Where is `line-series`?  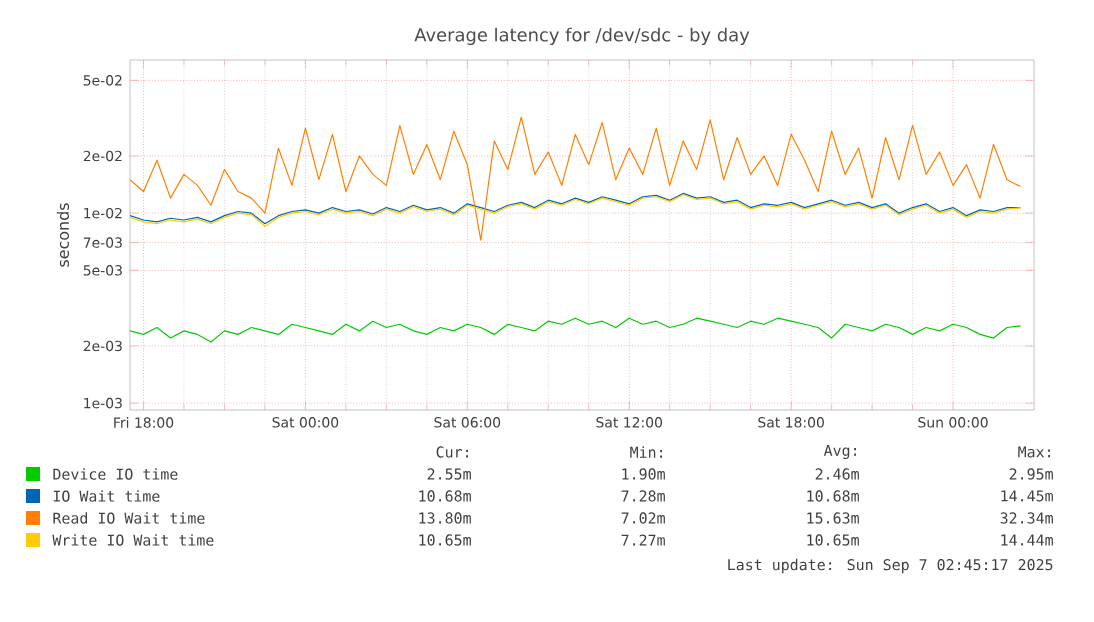 line-series is located at coordinates (576, 330).